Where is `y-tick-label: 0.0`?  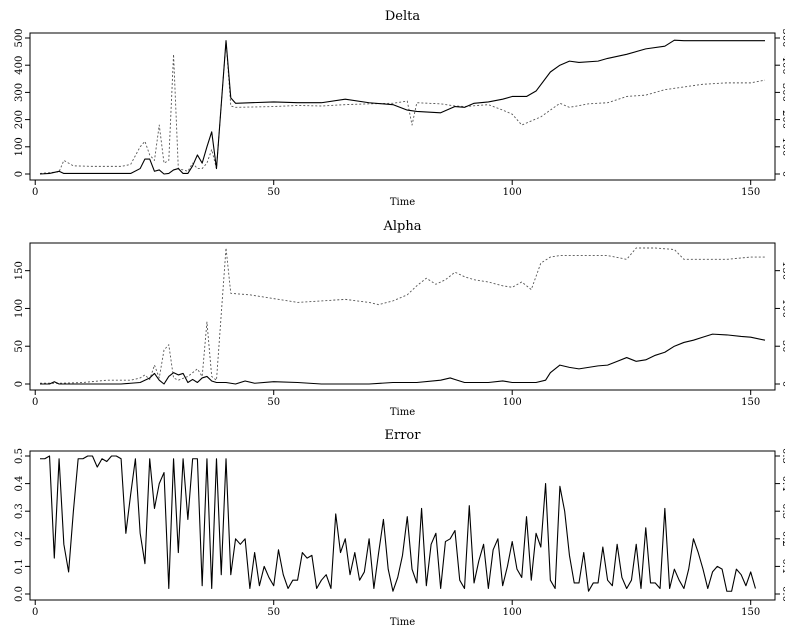
y-tick-label: 0.0 is located at coordinates (19, 594).